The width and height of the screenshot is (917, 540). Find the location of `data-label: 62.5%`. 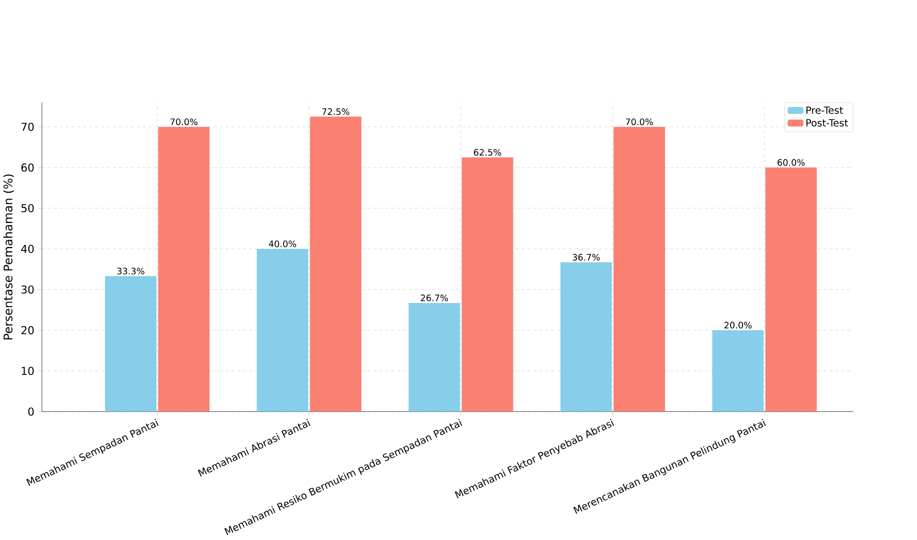

data-label: 62.5% is located at coordinates (488, 152).